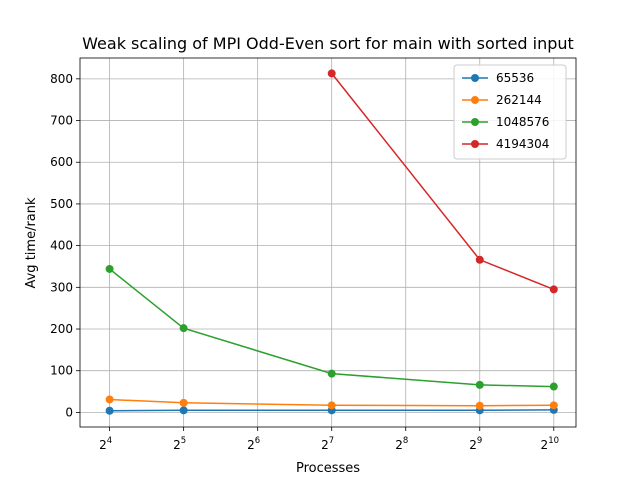 The image size is (640, 484). I want to click on x-tick-label: 26, so click(253, 444).